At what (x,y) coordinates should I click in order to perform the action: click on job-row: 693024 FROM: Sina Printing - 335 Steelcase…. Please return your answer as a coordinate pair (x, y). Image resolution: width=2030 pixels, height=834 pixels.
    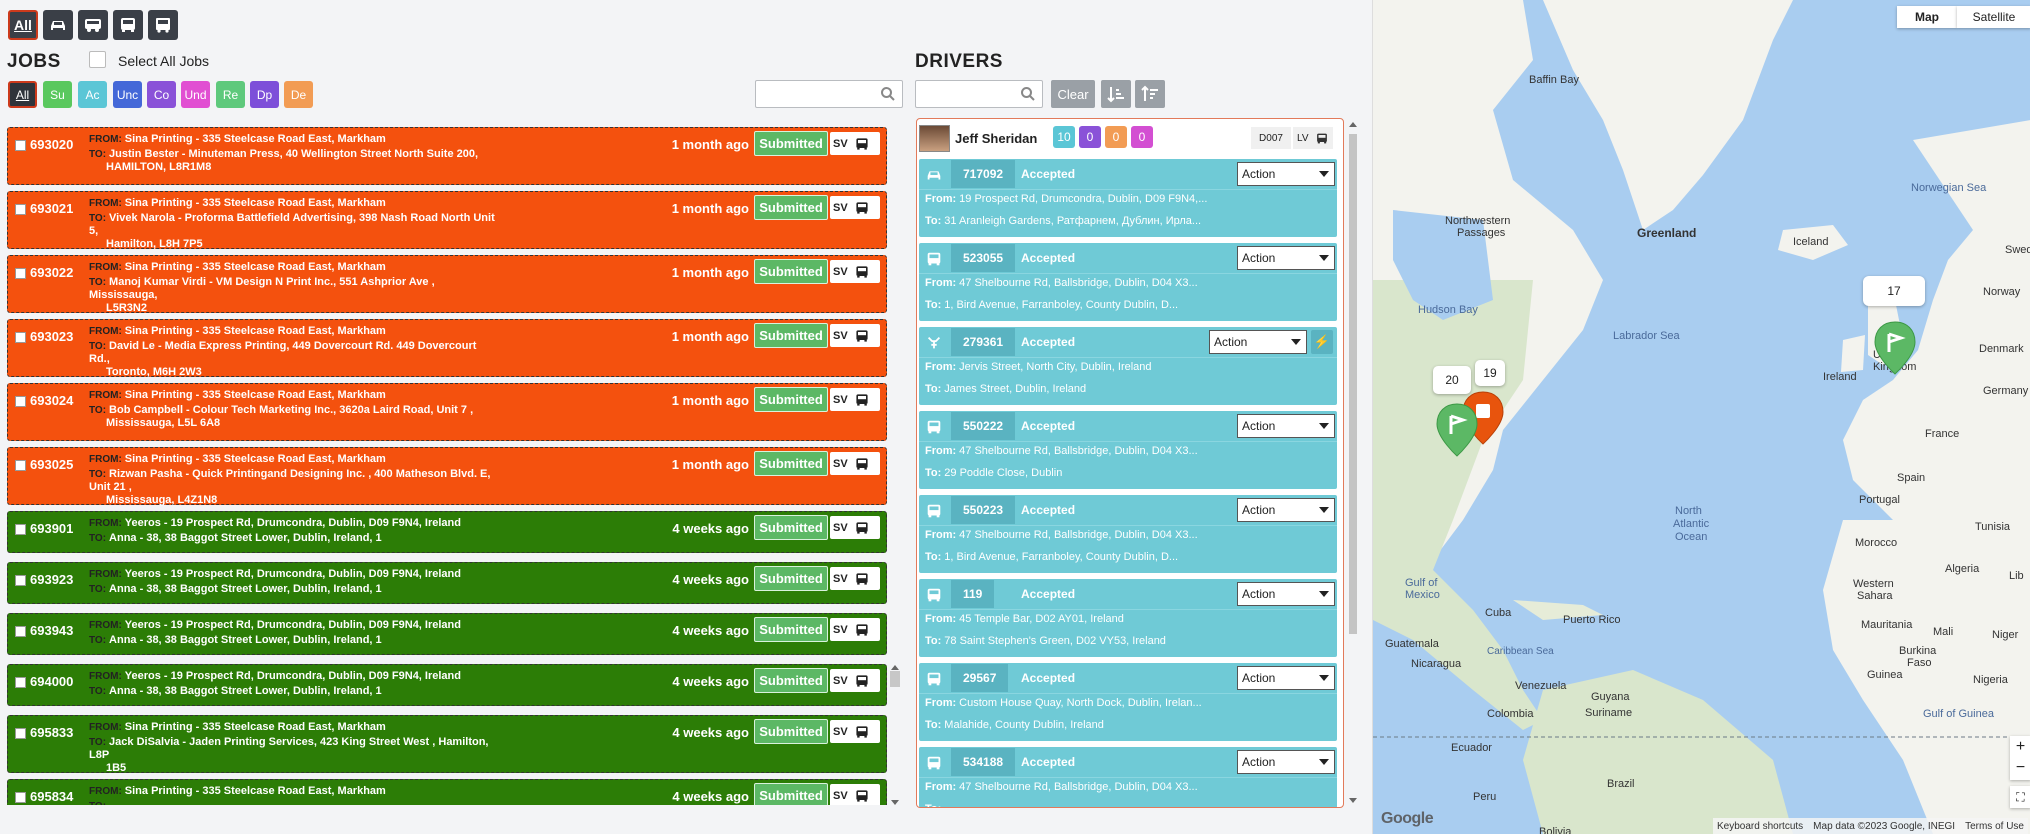
    Looking at the image, I should click on (447, 412).